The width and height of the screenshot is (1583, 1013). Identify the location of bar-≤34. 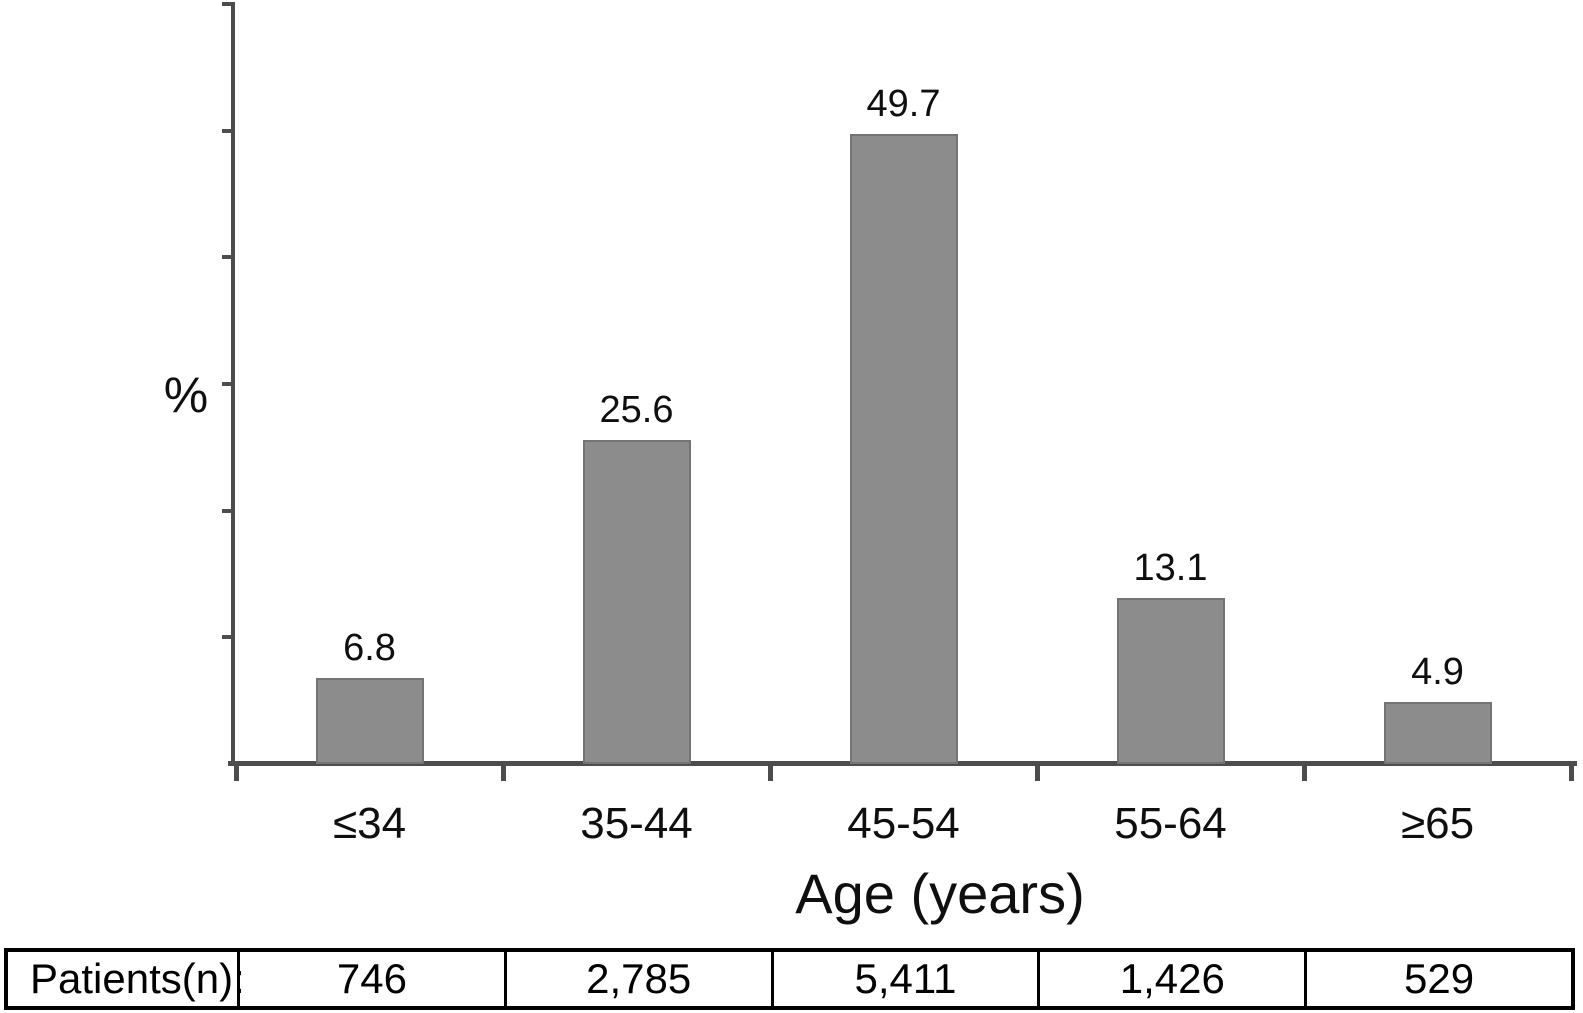
(369, 721).